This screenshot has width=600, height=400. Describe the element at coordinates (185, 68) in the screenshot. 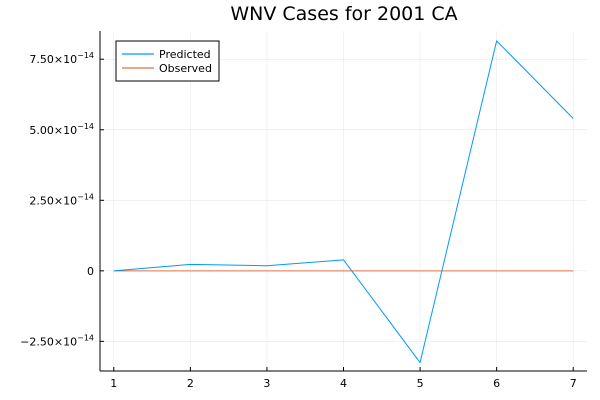

I see `legend-label-observed: Observed` at that location.